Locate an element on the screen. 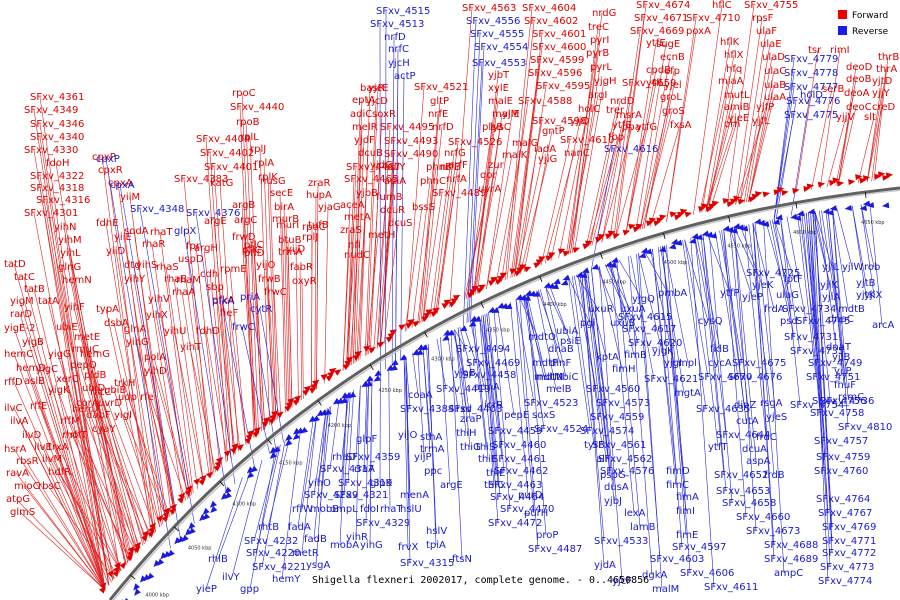 The height and width of the screenshot is (600, 900). forward-gene-label: SFxv_4521 is located at coordinates (441, 87).